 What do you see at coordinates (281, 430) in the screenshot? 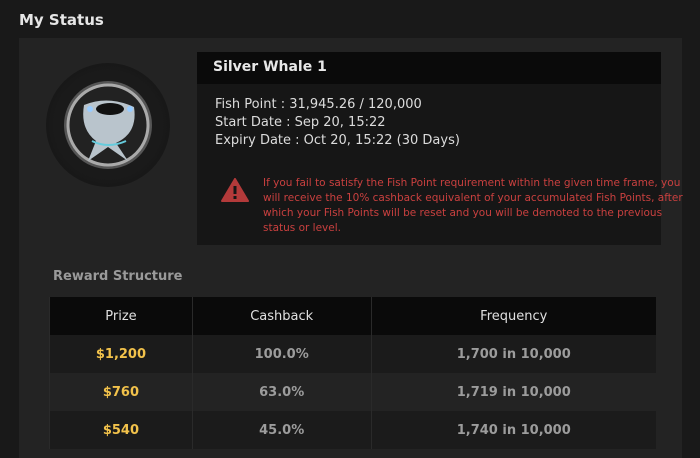
I see `cashback-cell: 45.0%` at bounding box center [281, 430].